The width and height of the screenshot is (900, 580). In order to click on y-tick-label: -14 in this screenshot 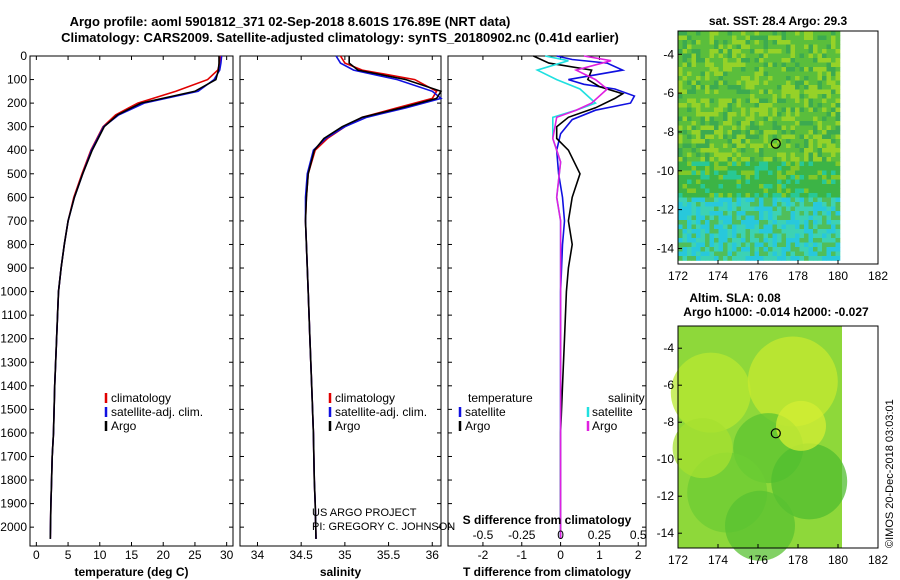, I will do `click(666, 533)`.